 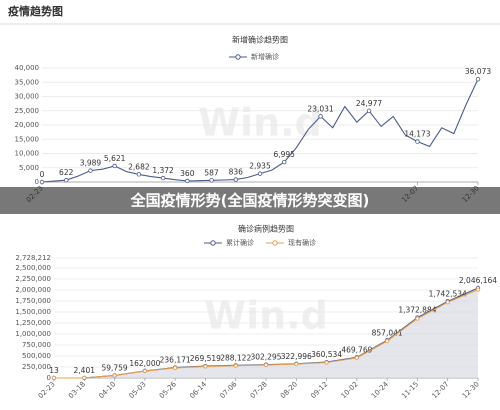 I want to click on data-label: 2,401, so click(x=85, y=370).